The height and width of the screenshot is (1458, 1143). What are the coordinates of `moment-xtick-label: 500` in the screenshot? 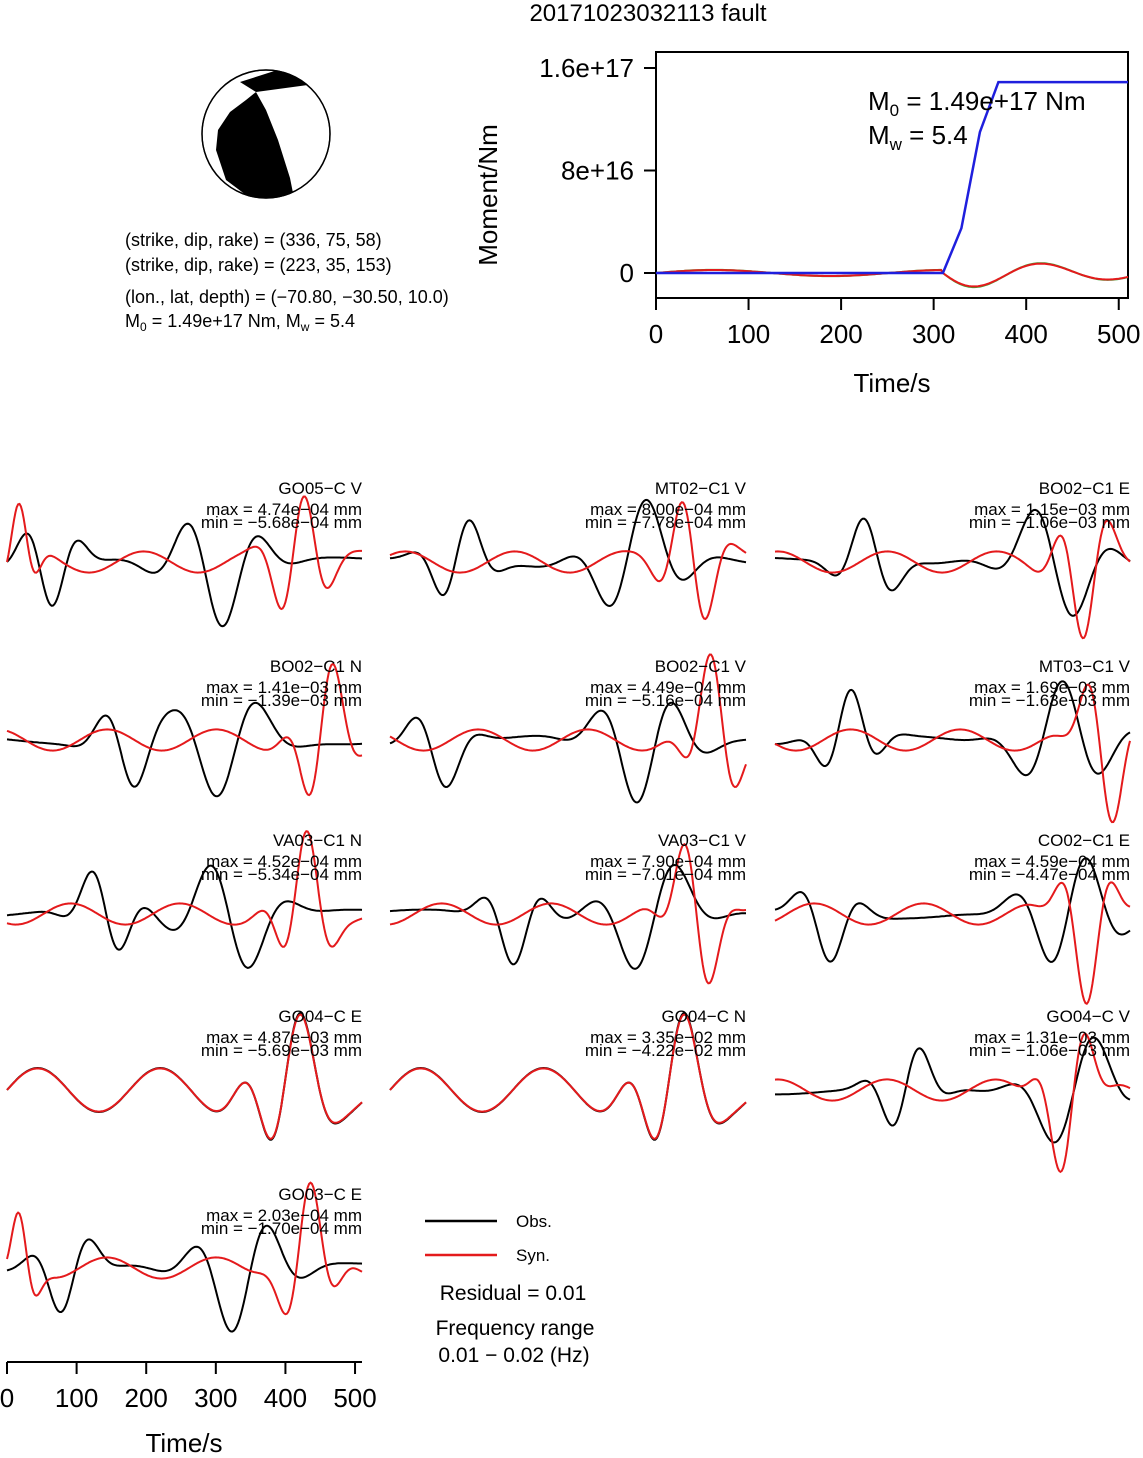 It's located at (1118, 334).